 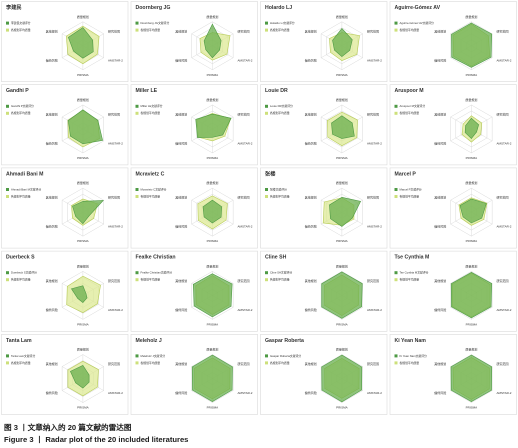 I want to click on legend-label: Aguirre-Gómez AV文献评分, so click(x=417, y=23).